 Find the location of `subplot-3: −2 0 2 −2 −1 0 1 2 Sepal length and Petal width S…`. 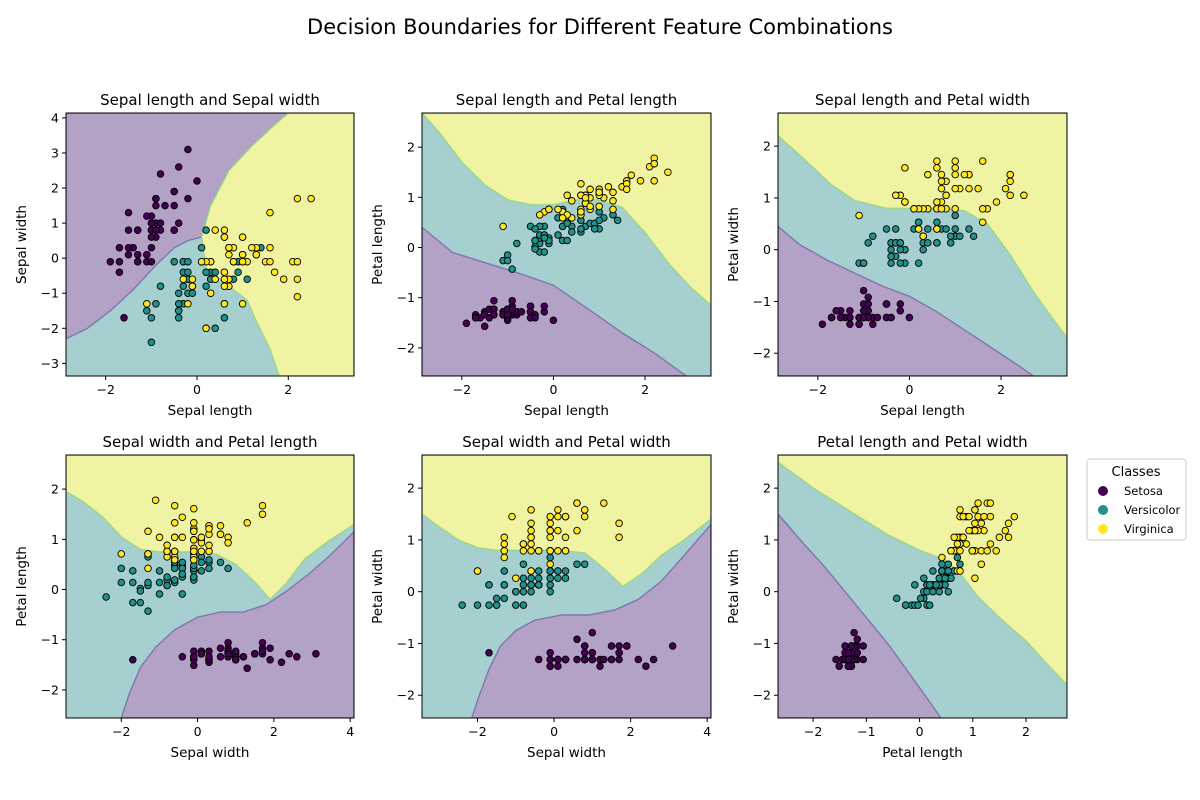

subplot-3: −2 0 2 −2 −1 0 1 2 Sepal length and Petal width S… is located at coordinates (897, 255).